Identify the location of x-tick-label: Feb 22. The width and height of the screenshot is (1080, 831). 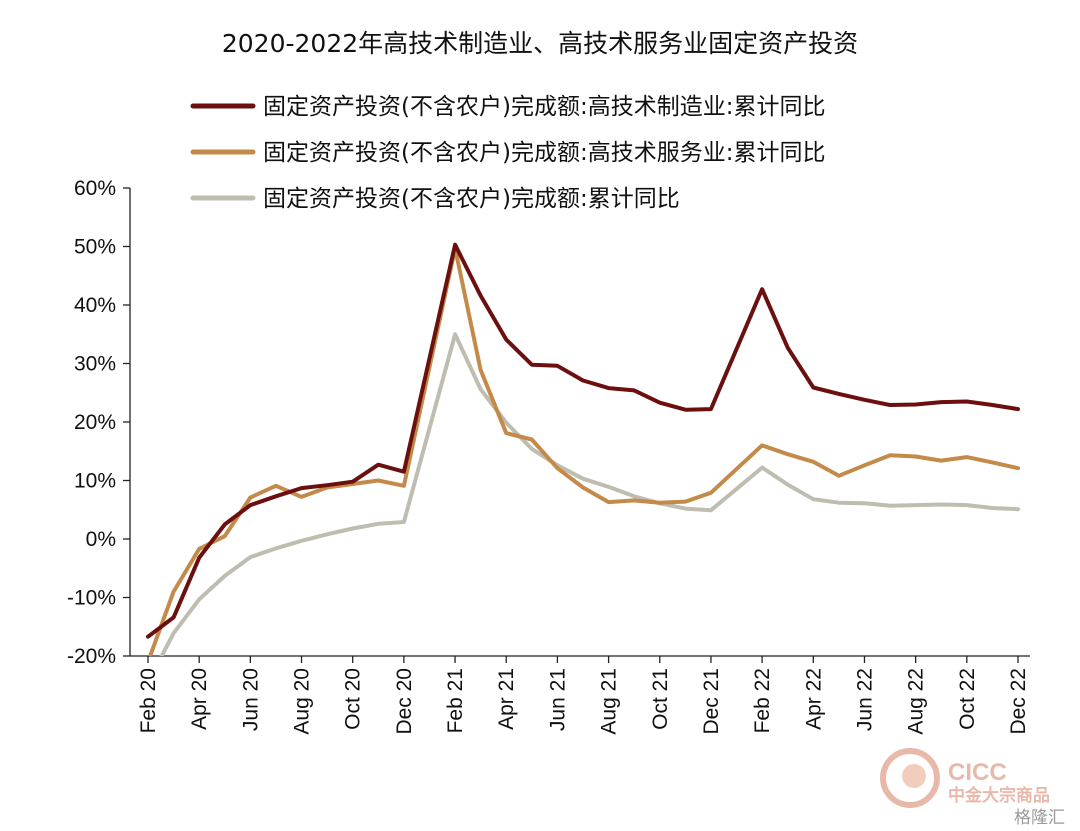
(762, 700).